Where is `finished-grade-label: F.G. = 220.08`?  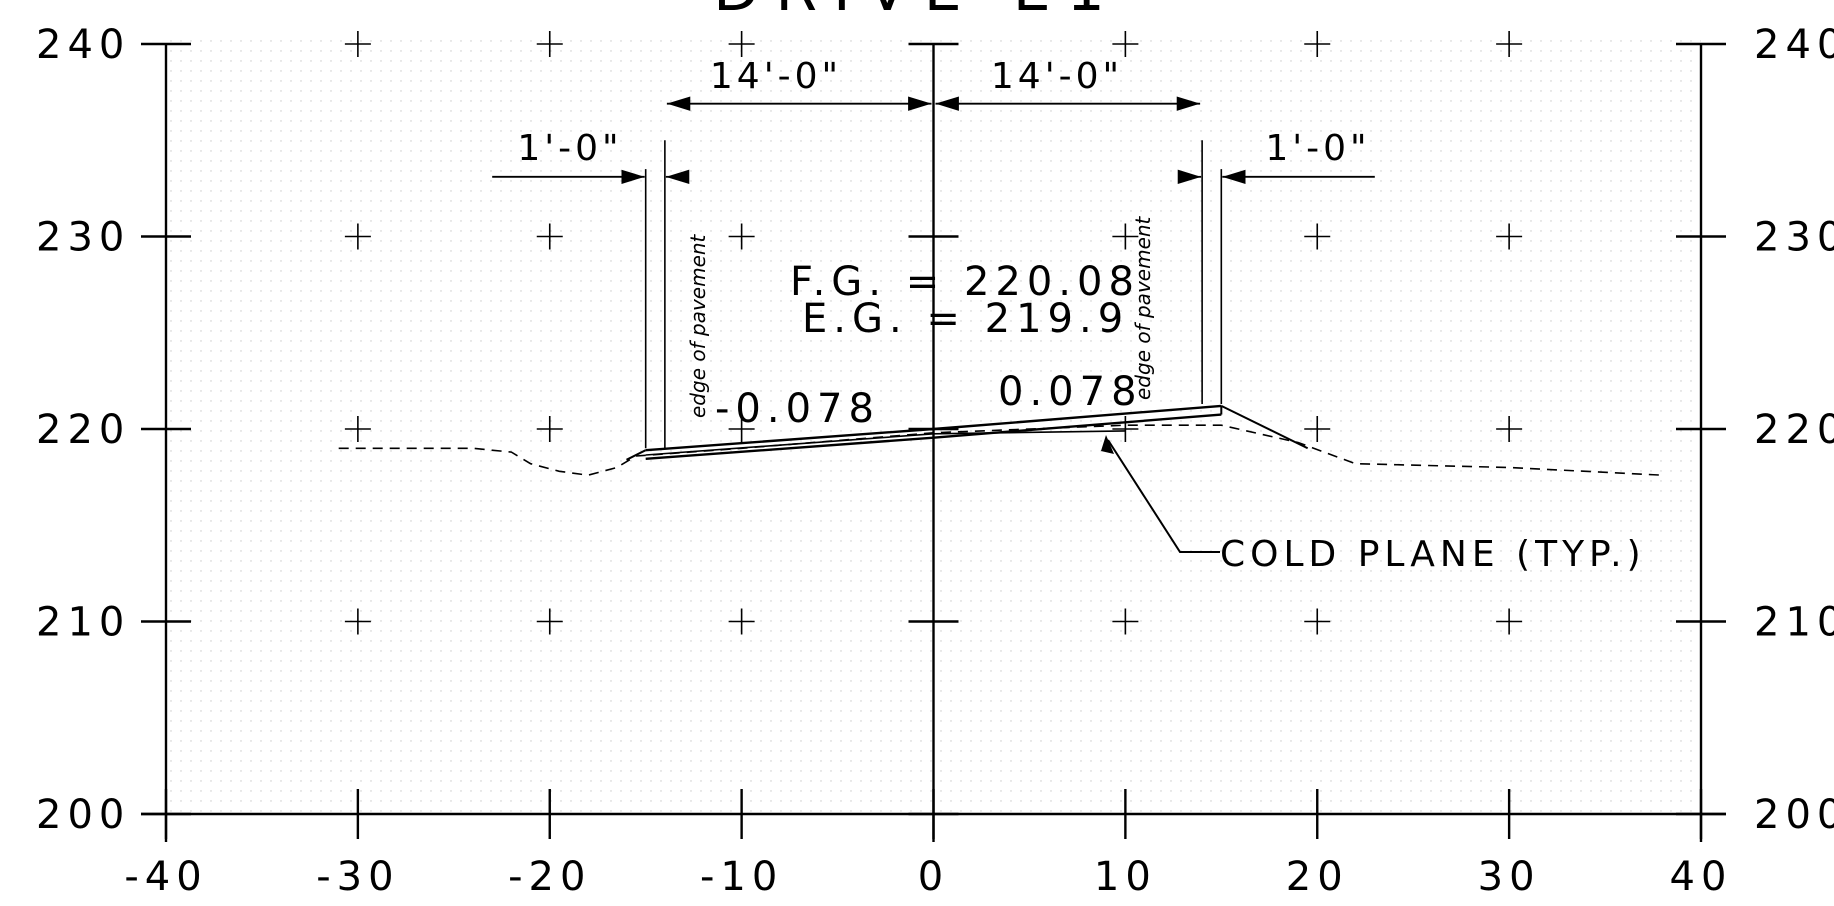
finished-grade-label: F.G. = 220.08 is located at coordinates (965, 282).